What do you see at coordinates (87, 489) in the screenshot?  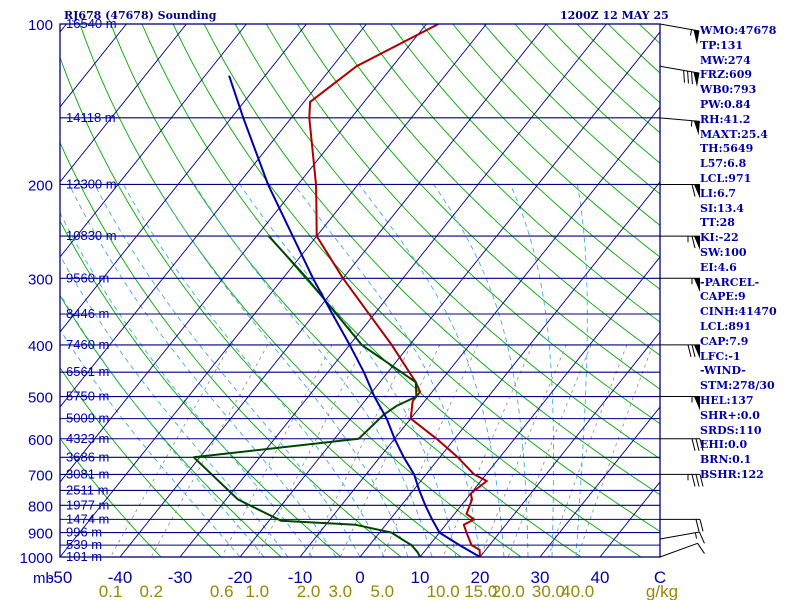 I see `height-label: 2511 m` at bounding box center [87, 489].